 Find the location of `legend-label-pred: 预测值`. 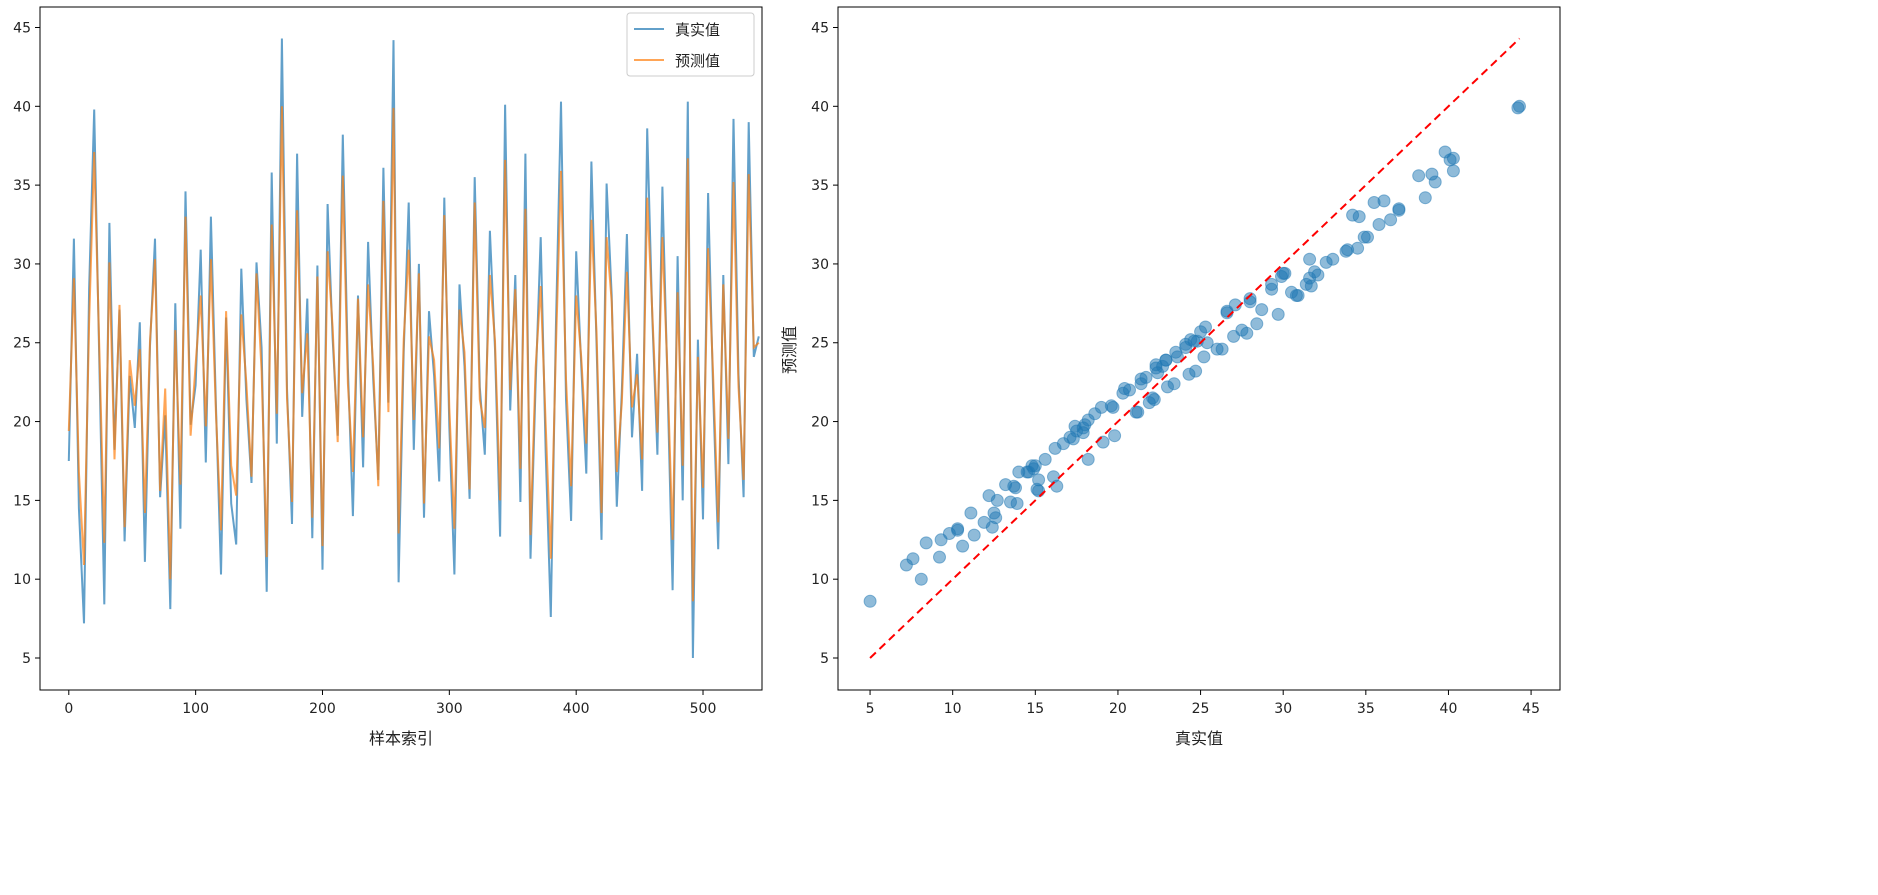

legend-label-pred: 预测值 is located at coordinates (697, 61).